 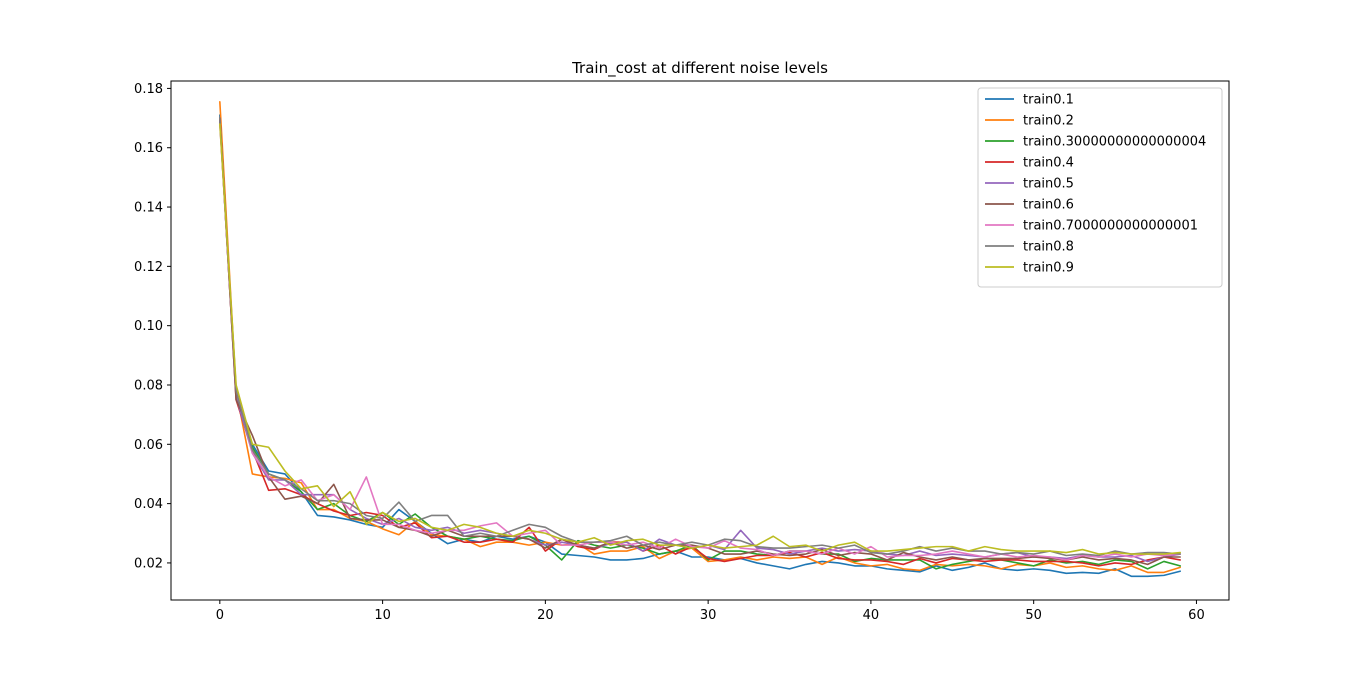 What do you see at coordinates (1048, 100) in the screenshot?
I see `legend-label-1: train0.1` at bounding box center [1048, 100].